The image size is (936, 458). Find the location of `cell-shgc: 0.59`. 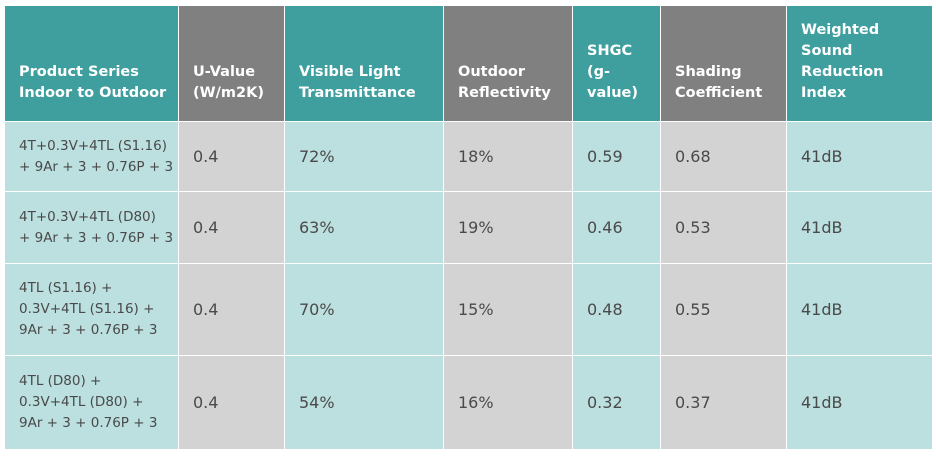

cell-shgc: 0.59 is located at coordinates (616, 156).